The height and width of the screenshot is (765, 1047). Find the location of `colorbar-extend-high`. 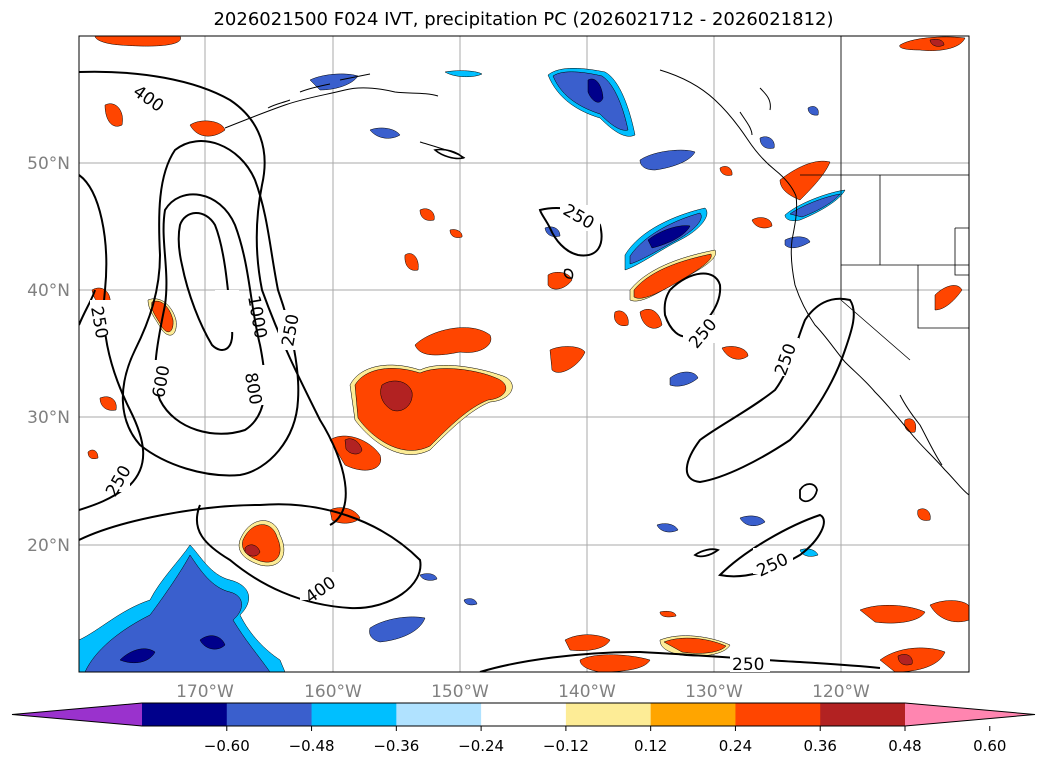

colorbar-extend-high is located at coordinates (970, 714).